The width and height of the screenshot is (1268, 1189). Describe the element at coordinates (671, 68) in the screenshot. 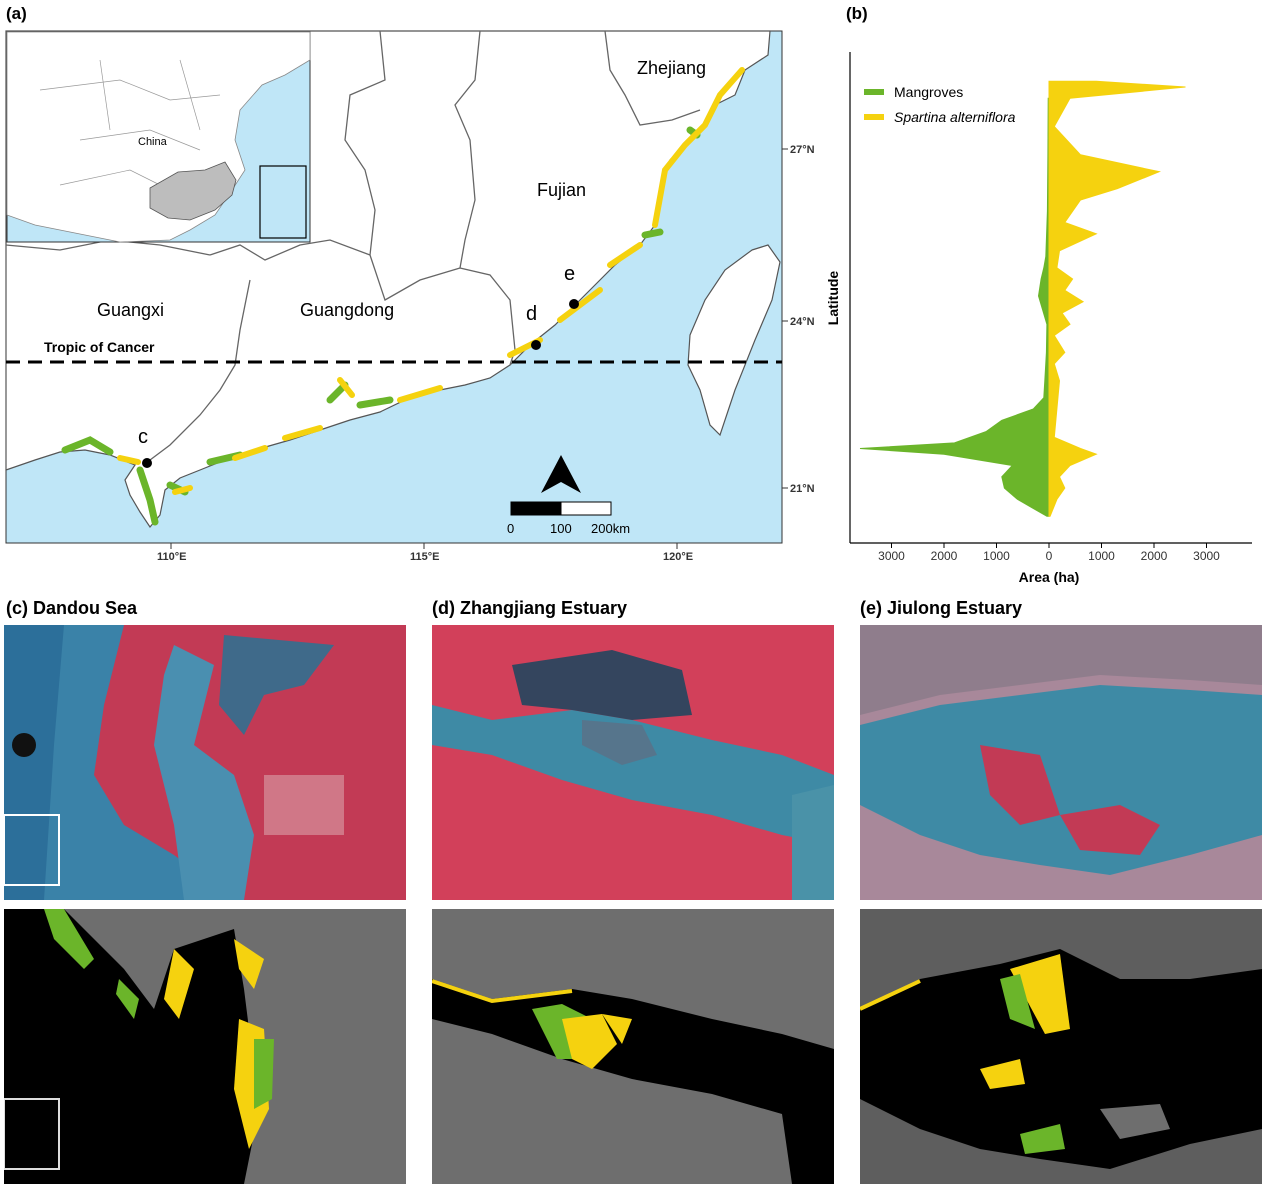

I see `province-zhejiang: Zhejiang` at that location.